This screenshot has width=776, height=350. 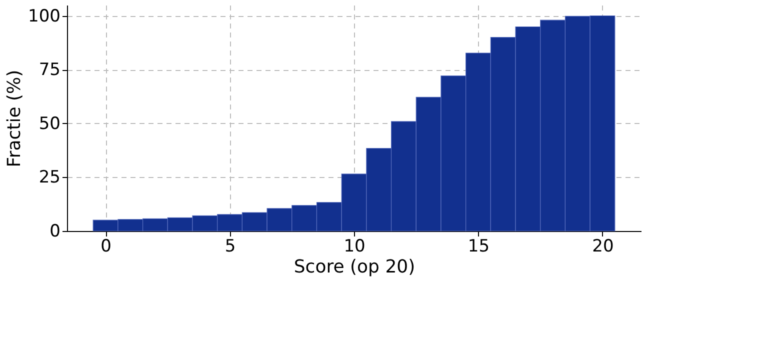 What do you see at coordinates (55, 232) in the screenshot?
I see `y-tick-label: 0` at bounding box center [55, 232].